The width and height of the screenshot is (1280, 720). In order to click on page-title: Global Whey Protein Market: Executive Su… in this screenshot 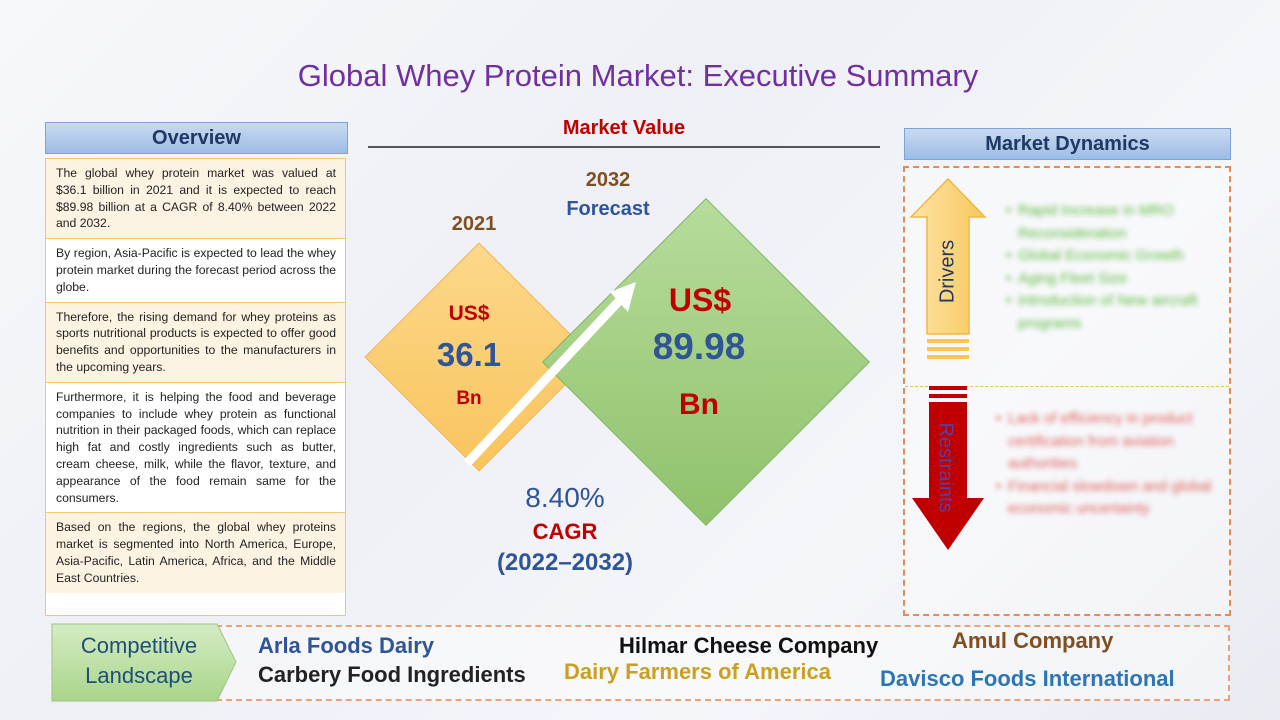, I will do `click(638, 75)`.